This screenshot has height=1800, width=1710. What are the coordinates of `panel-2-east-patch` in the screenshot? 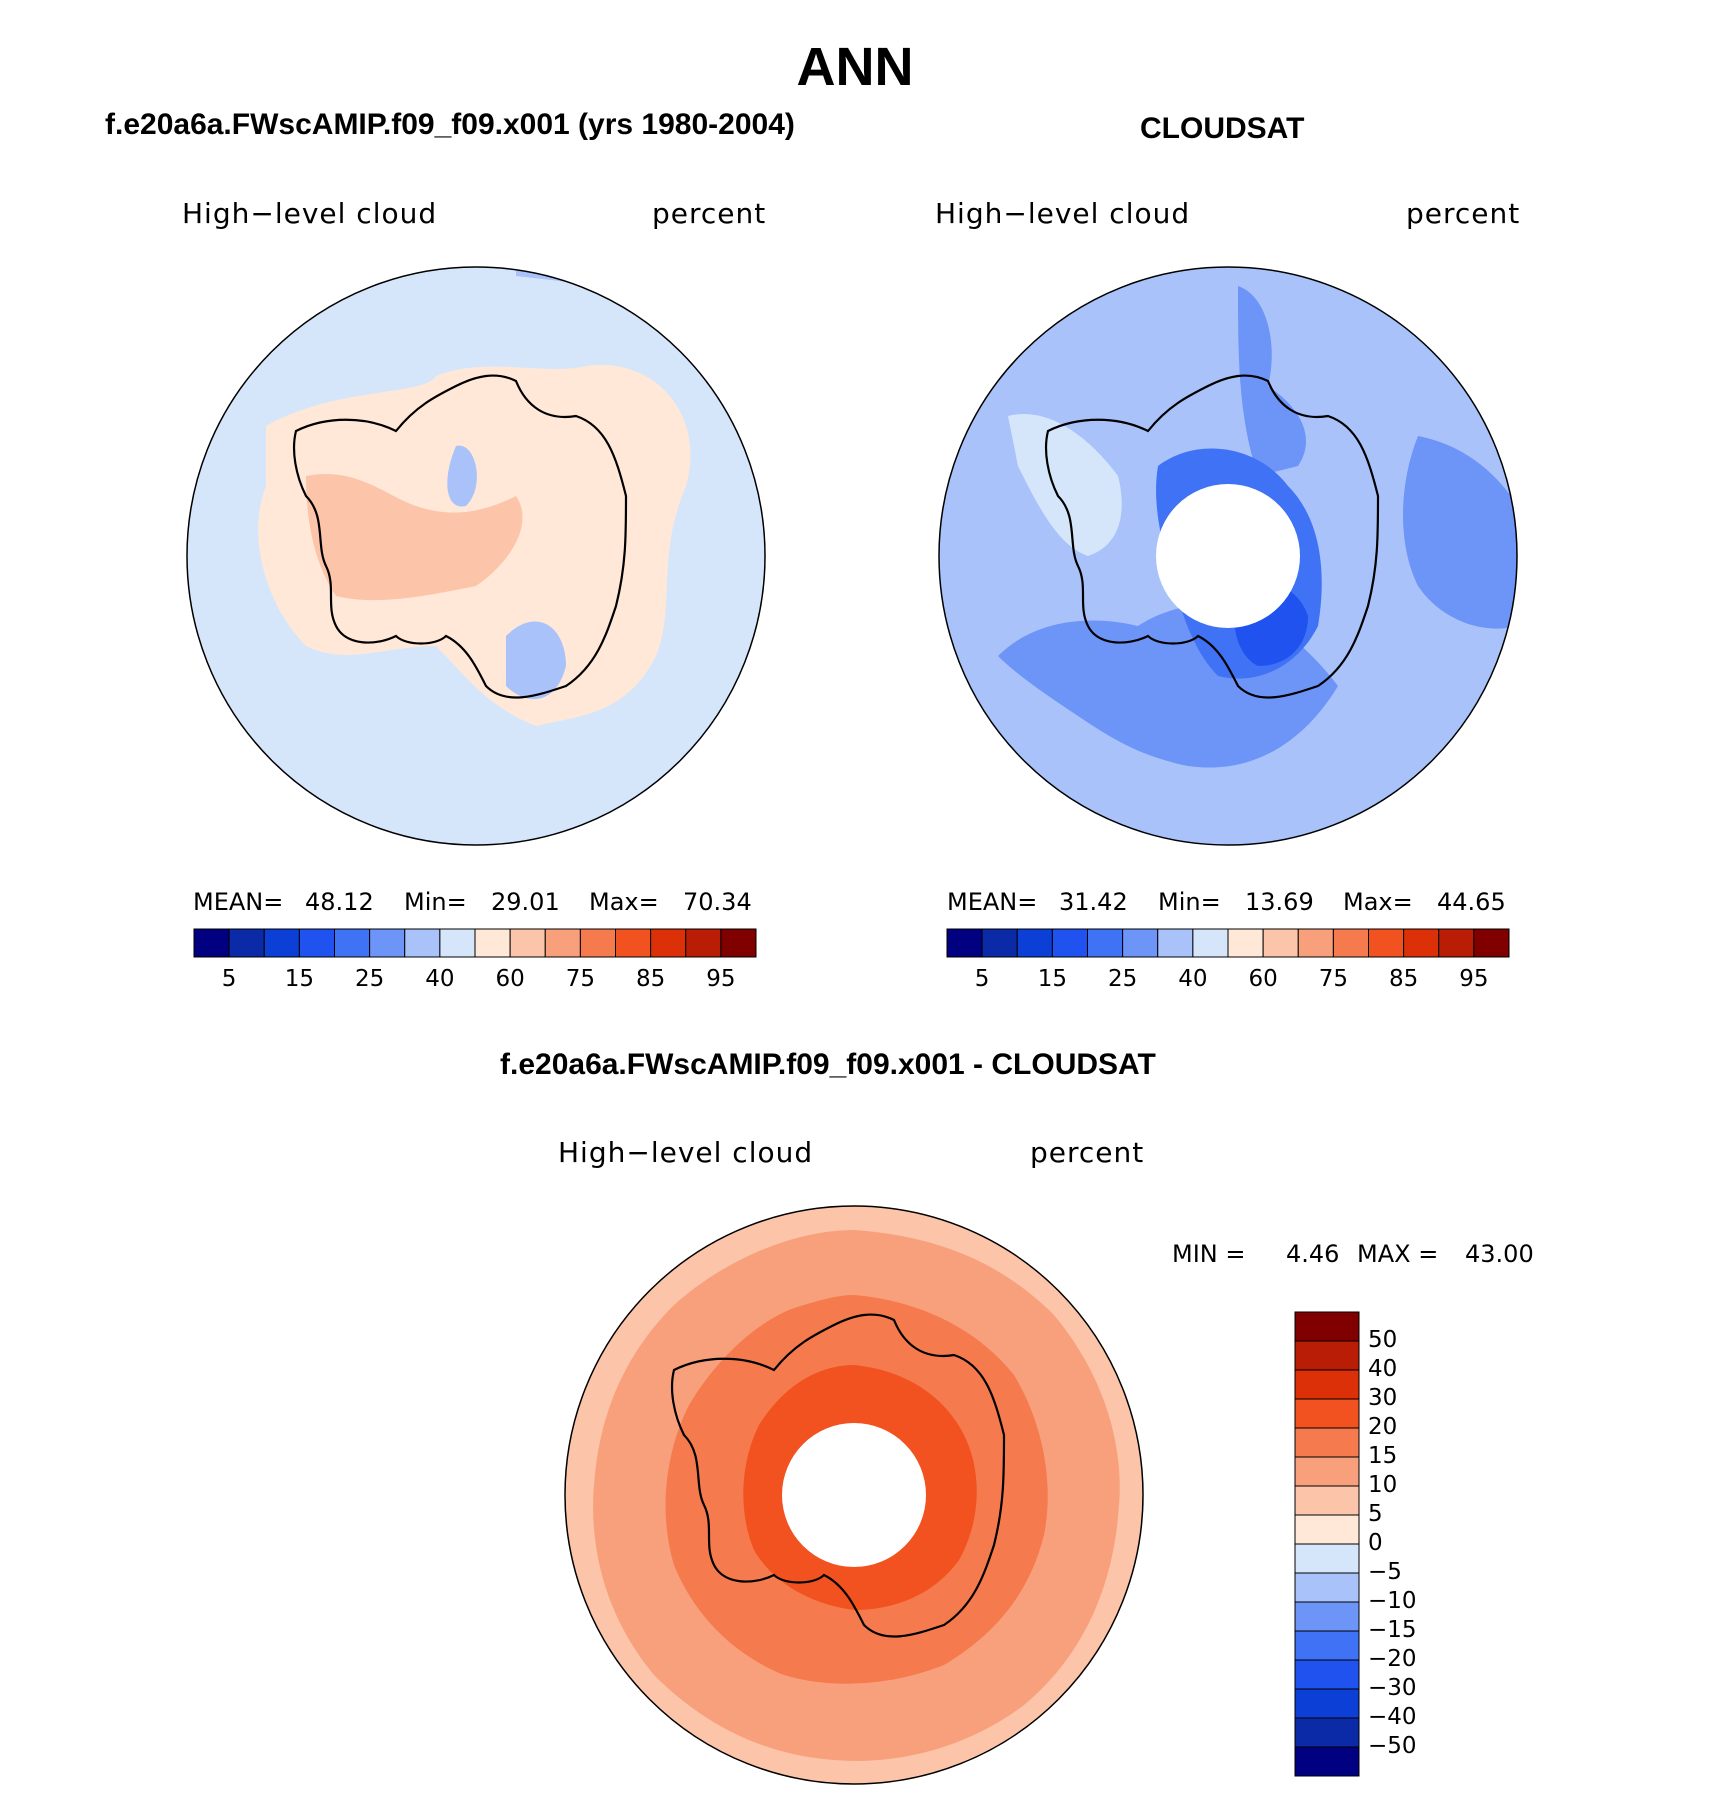 It's located at (1460, 532).